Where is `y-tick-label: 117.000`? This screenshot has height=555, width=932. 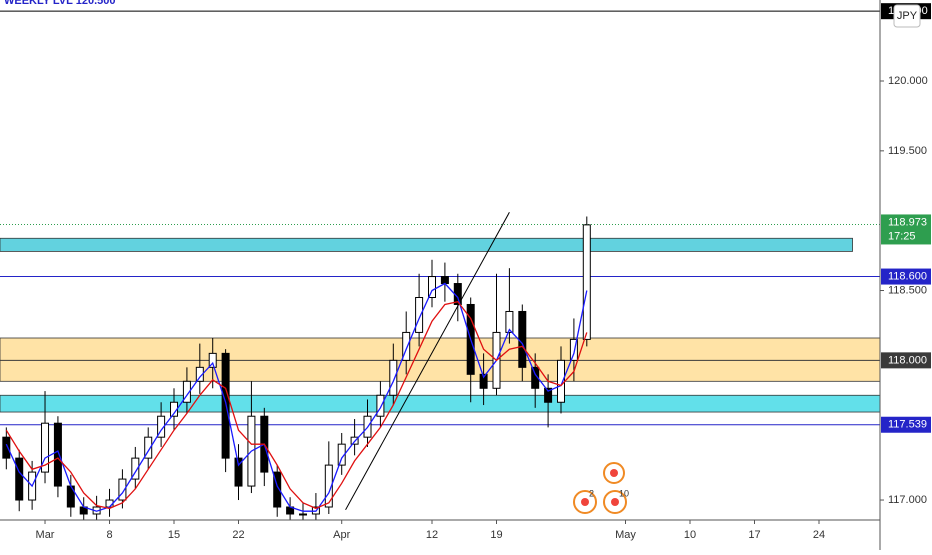 y-tick-label: 117.000 is located at coordinates (907, 500).